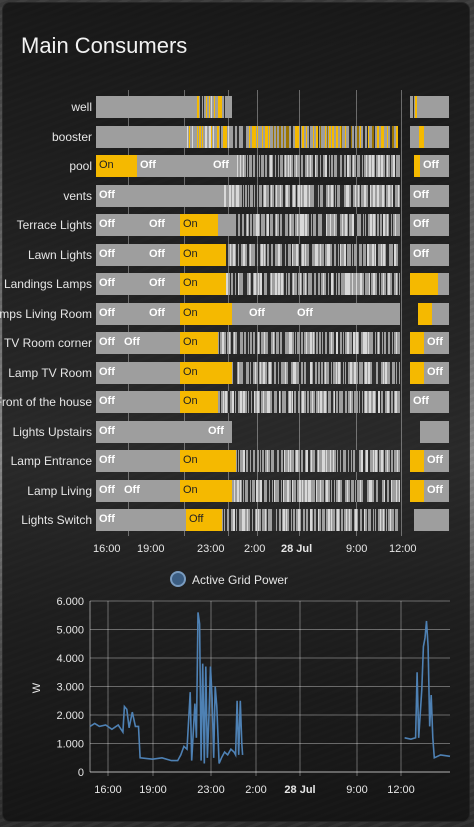  Describe the element at coordinates (107, 549) in the screenshot. I see `timeline-x-tick: 16:00` at that location.